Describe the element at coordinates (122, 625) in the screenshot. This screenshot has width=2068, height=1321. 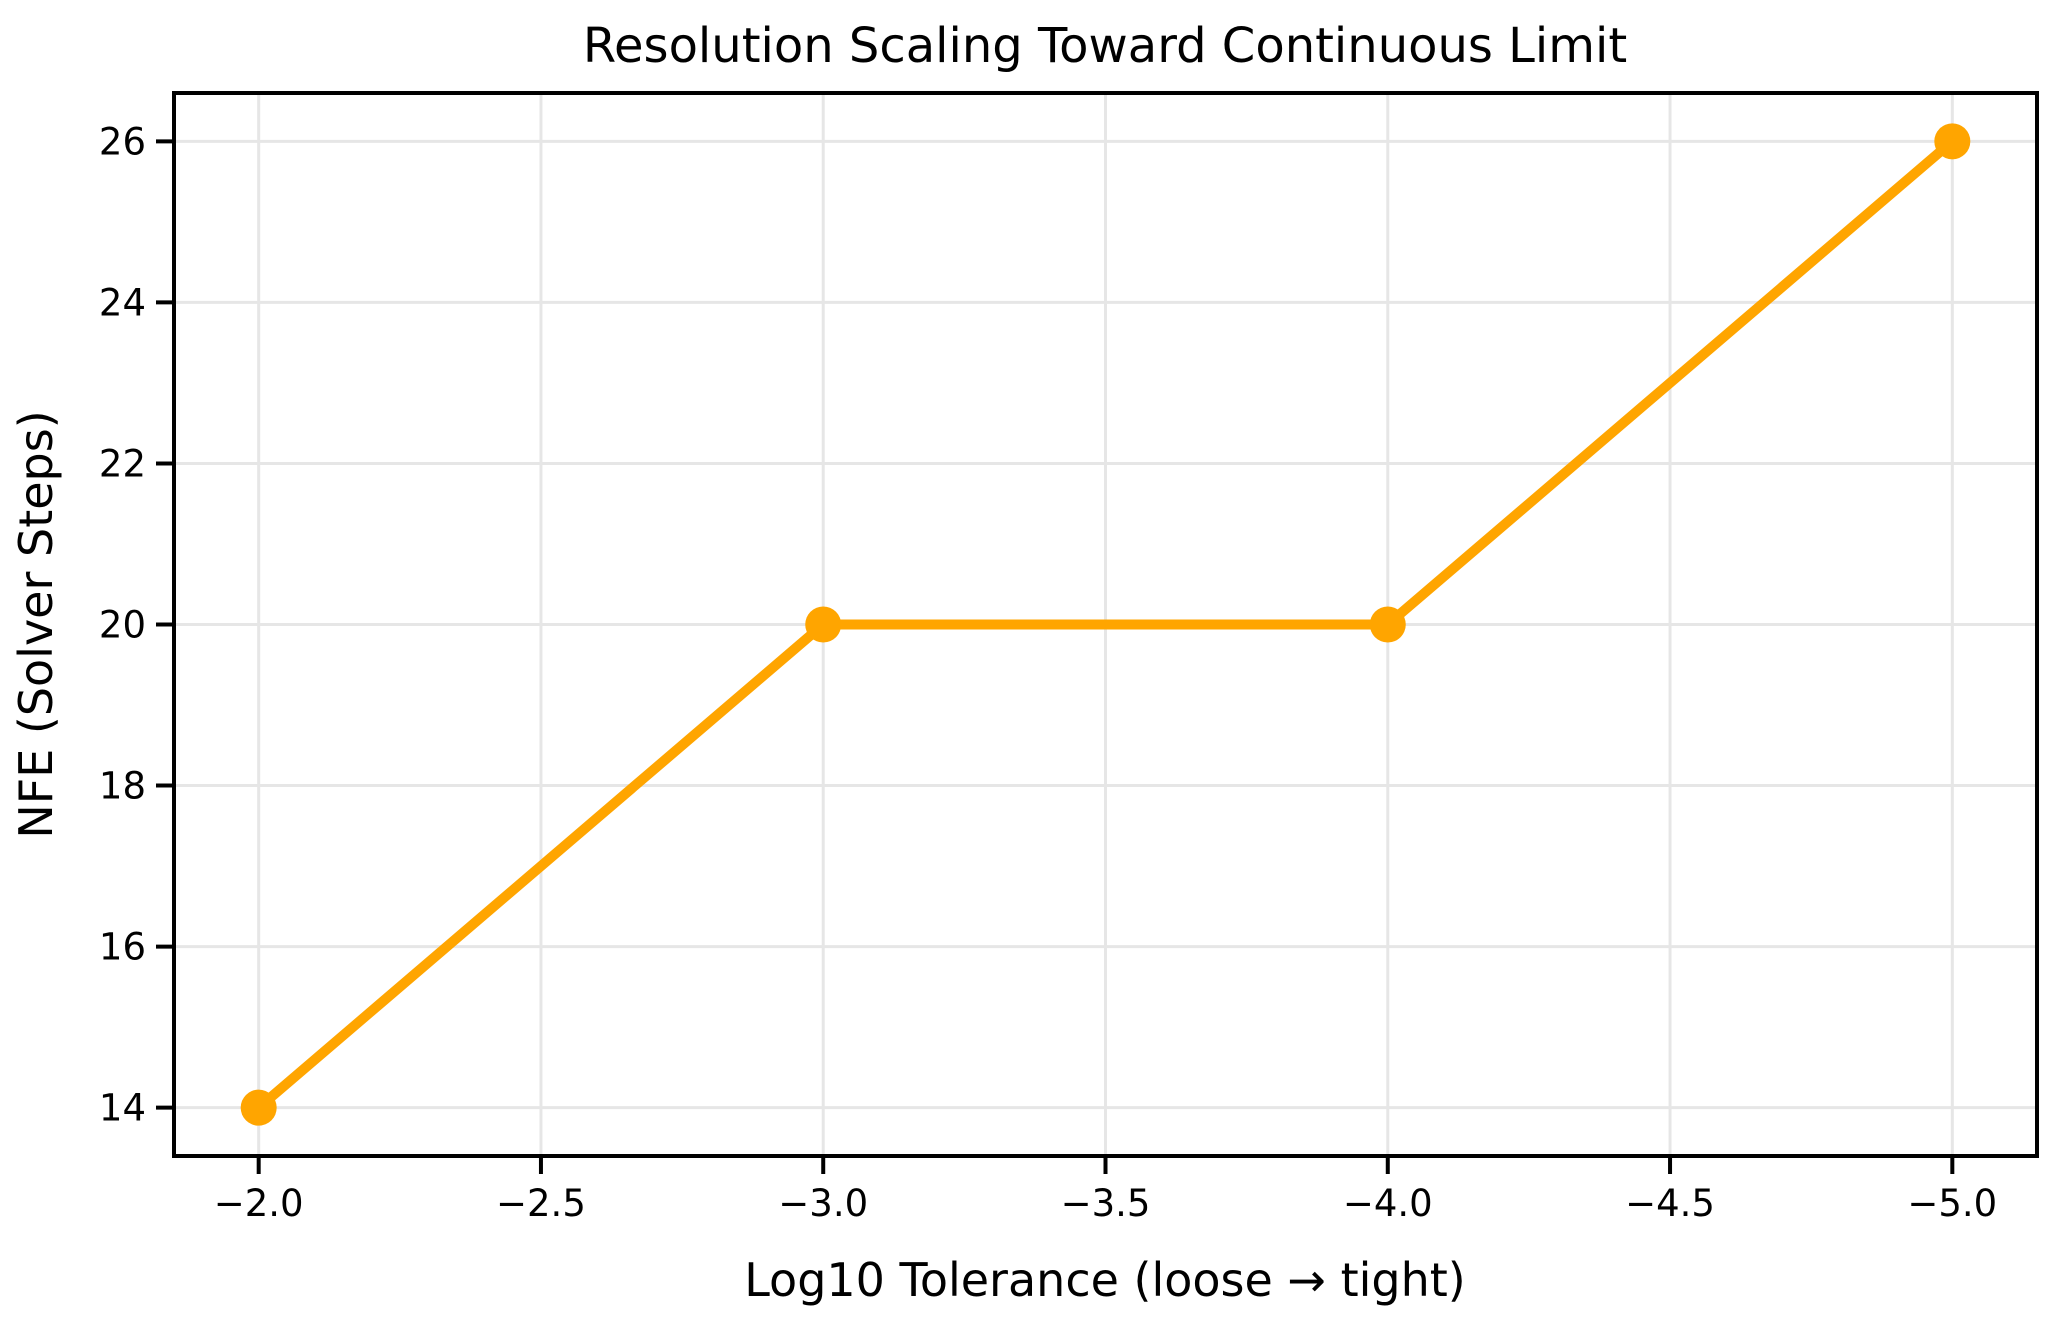
I see `y-tick-label: 20` at that location.